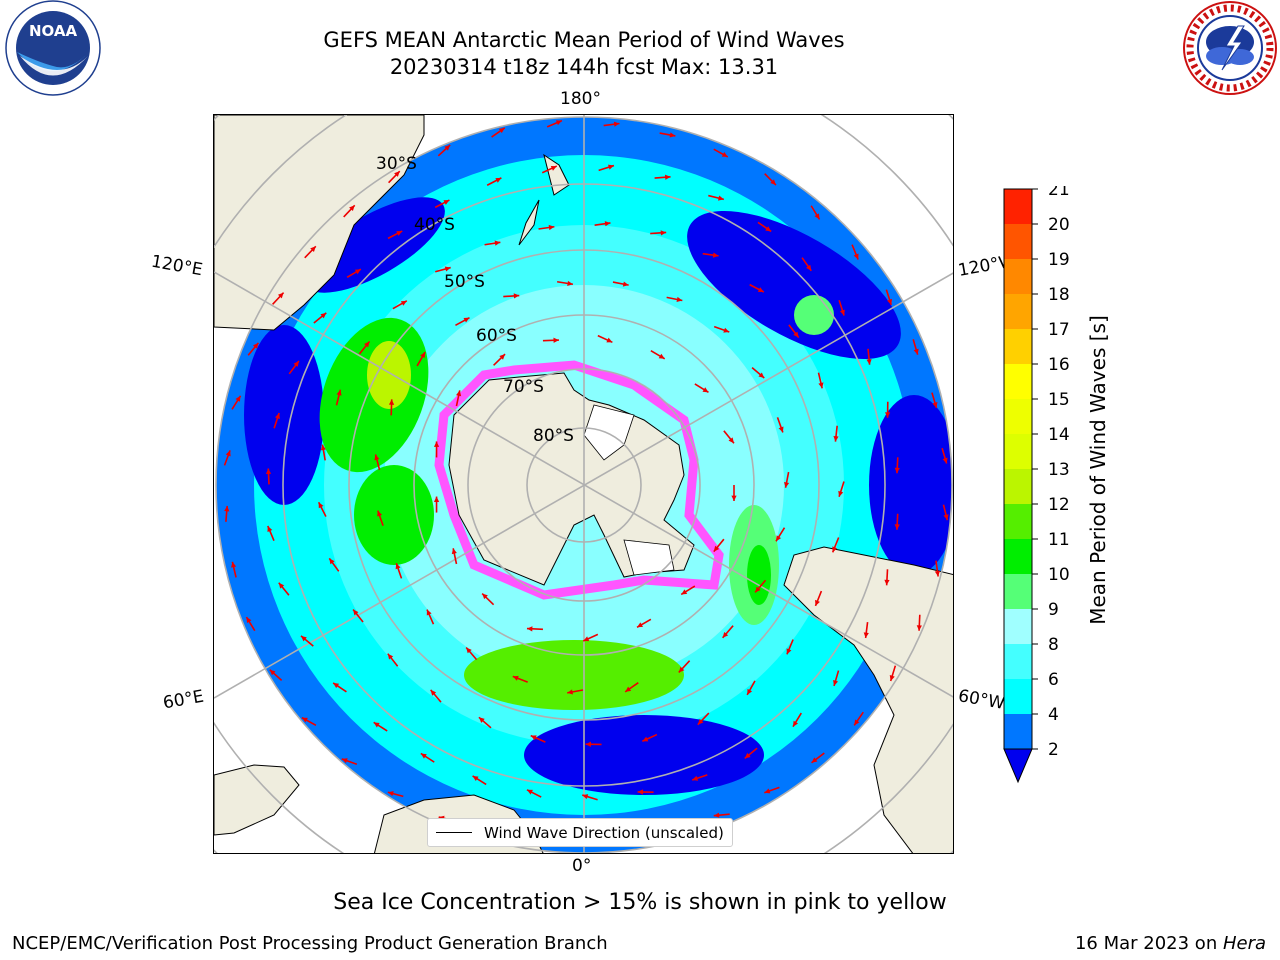 The width and height of the screenshot is (1280, 960). I want to click on colorbar-tick-label: 19, so click(1059, 260).